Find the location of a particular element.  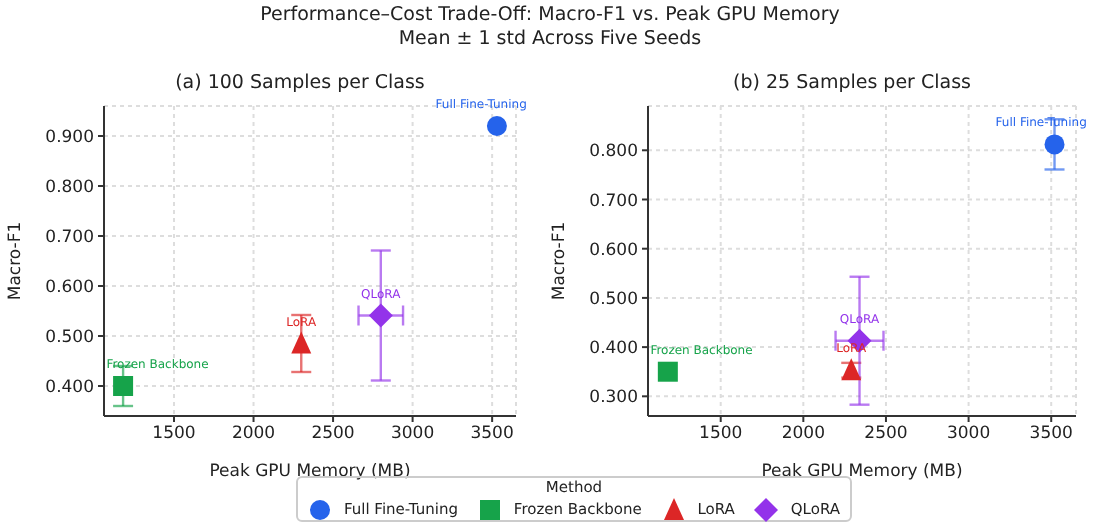

text: Performance–Cost Trade-Off: Macro-F1 vs. Peak GPU Memory is located at coordinates (550, 16).